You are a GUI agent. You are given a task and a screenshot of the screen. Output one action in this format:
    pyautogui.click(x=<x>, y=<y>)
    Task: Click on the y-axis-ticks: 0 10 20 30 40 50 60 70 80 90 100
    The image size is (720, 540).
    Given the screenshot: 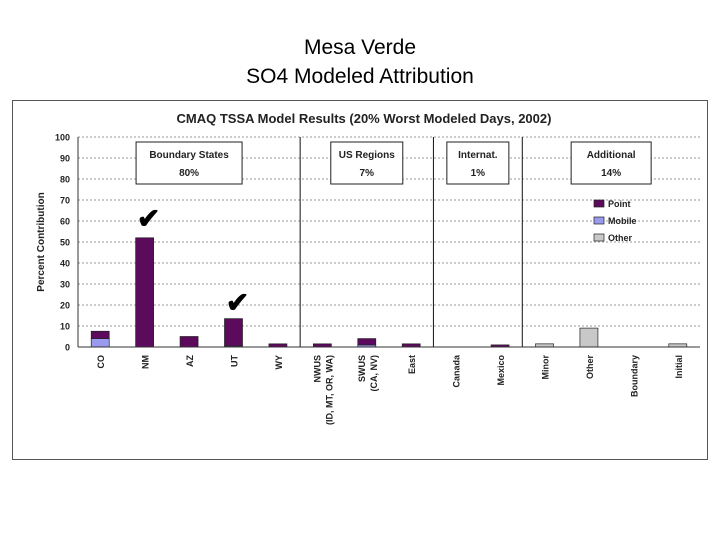 What is the action you would take?
    pyautogui.click(x=62, y=243)
    